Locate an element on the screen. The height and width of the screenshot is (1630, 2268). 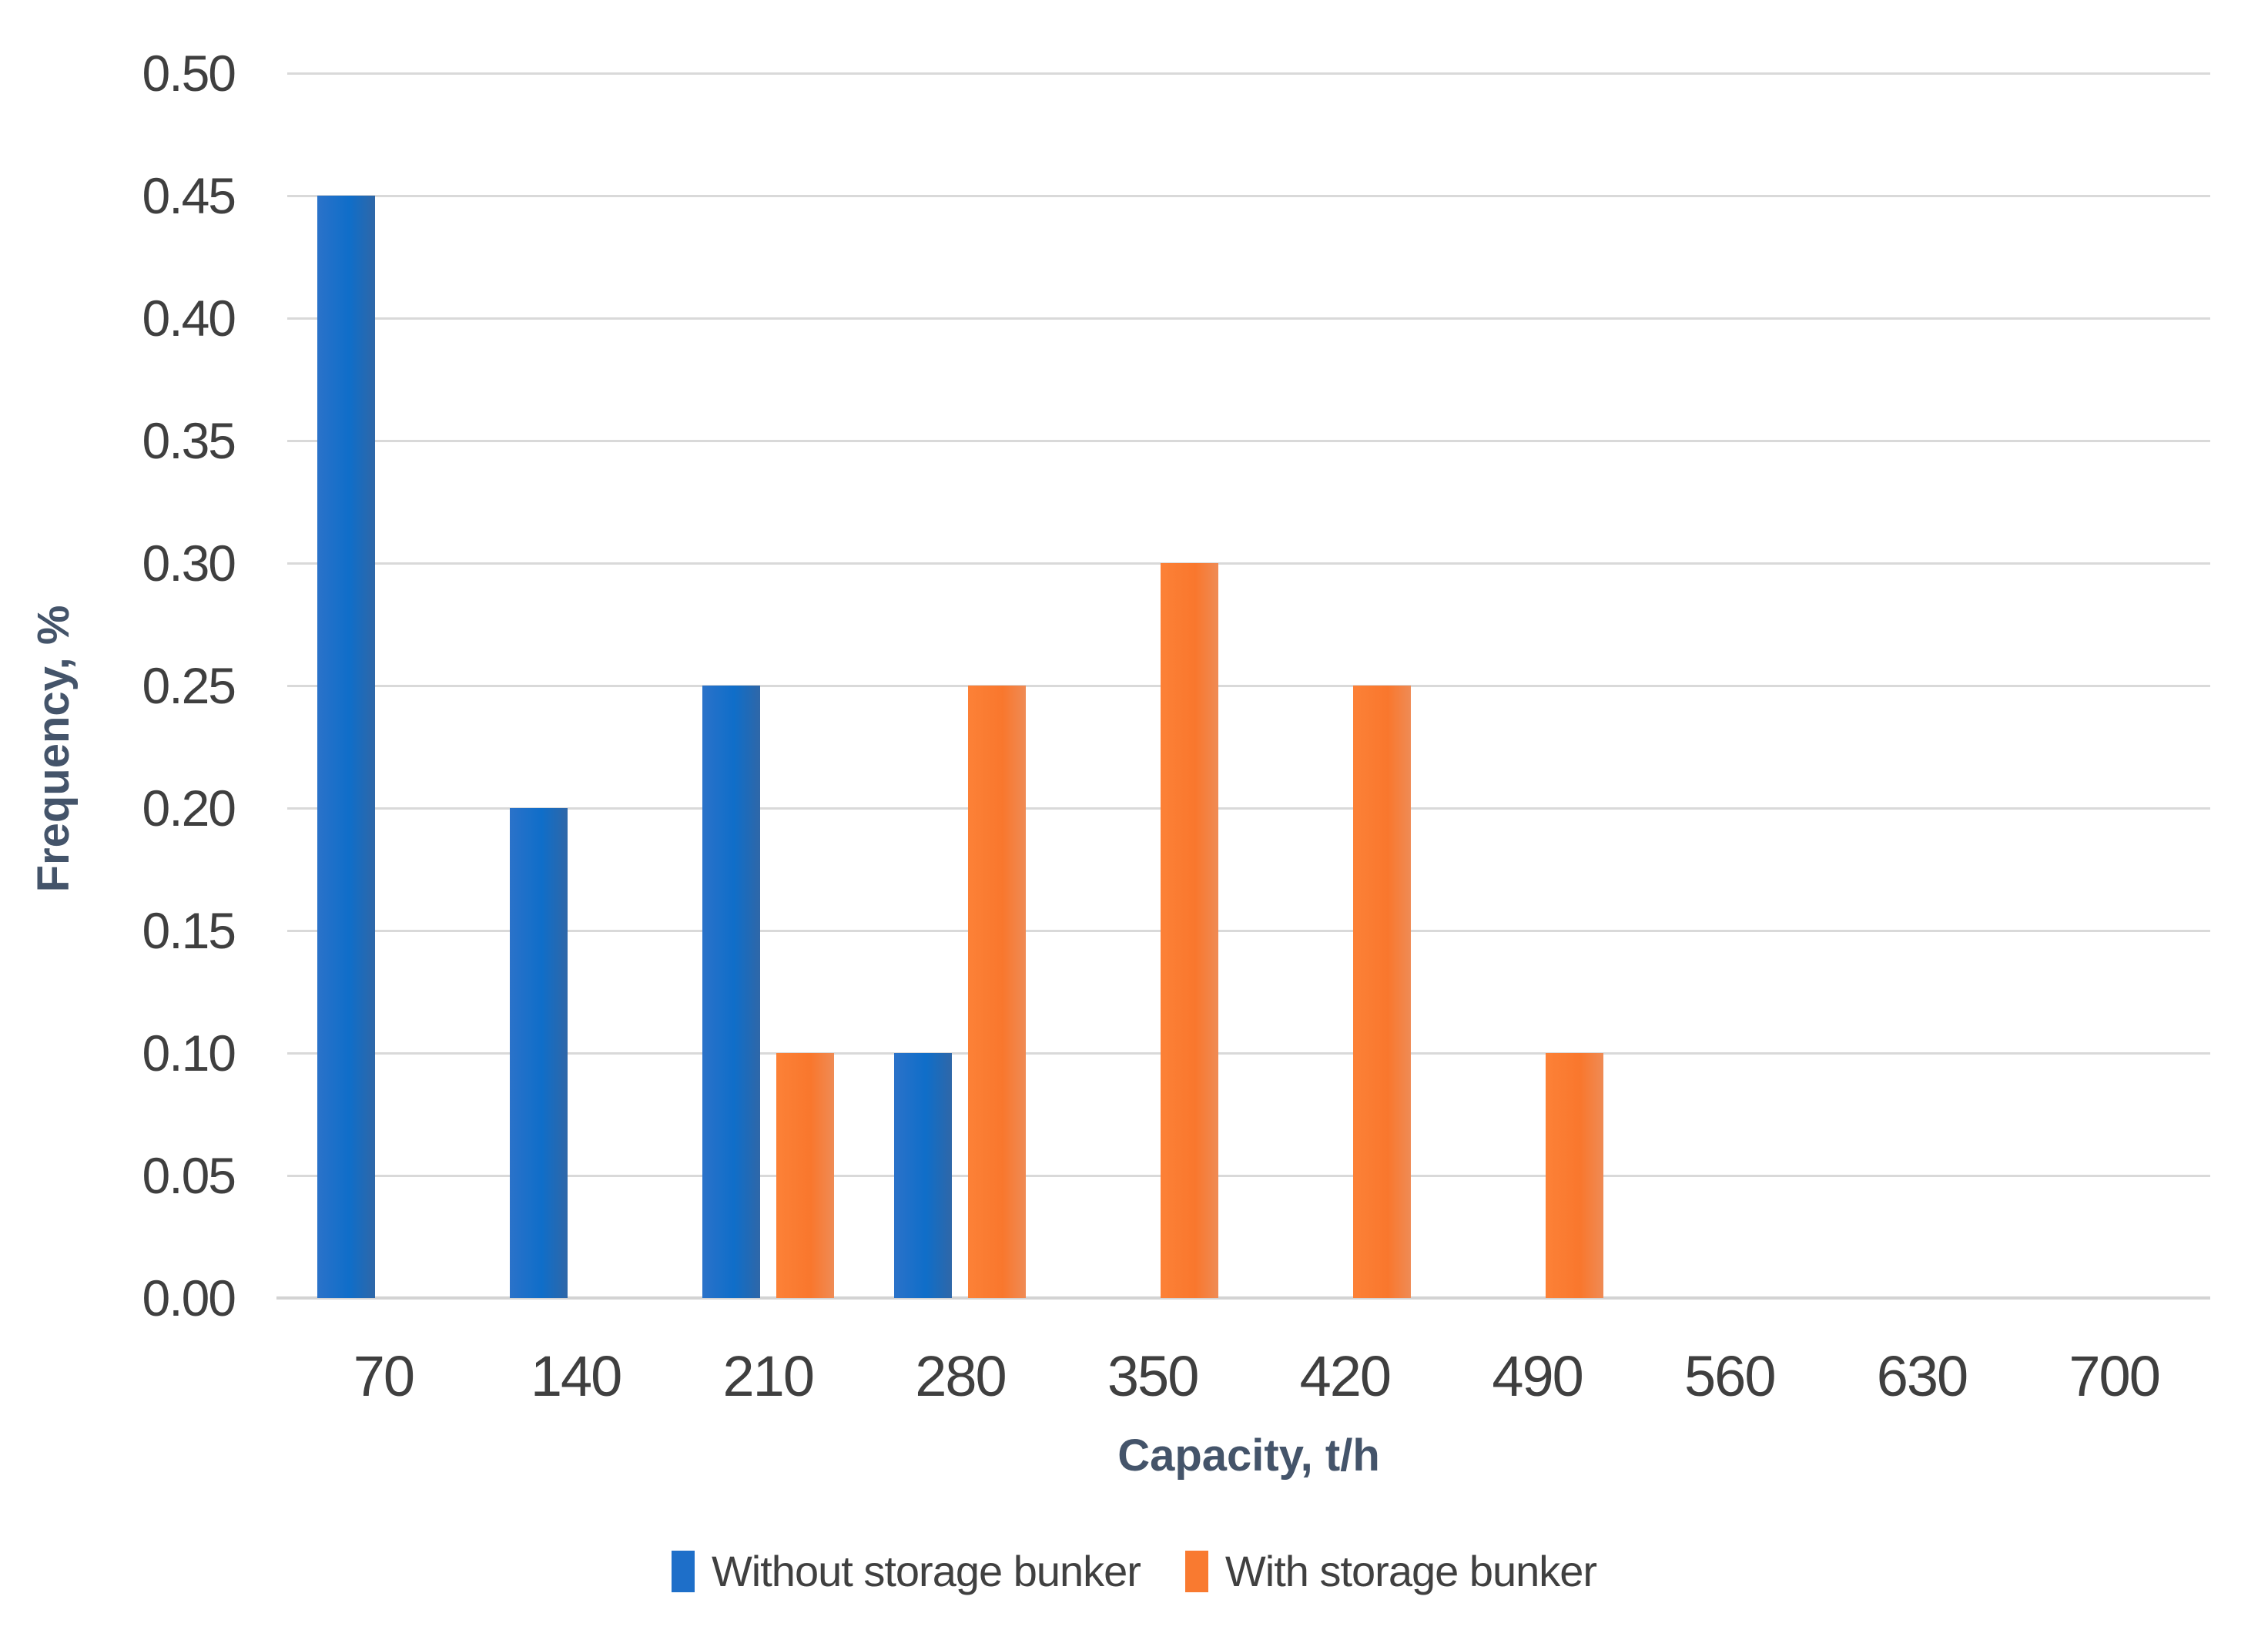
y-tick-label: 0.05 is located at coordinates (189, 1176).